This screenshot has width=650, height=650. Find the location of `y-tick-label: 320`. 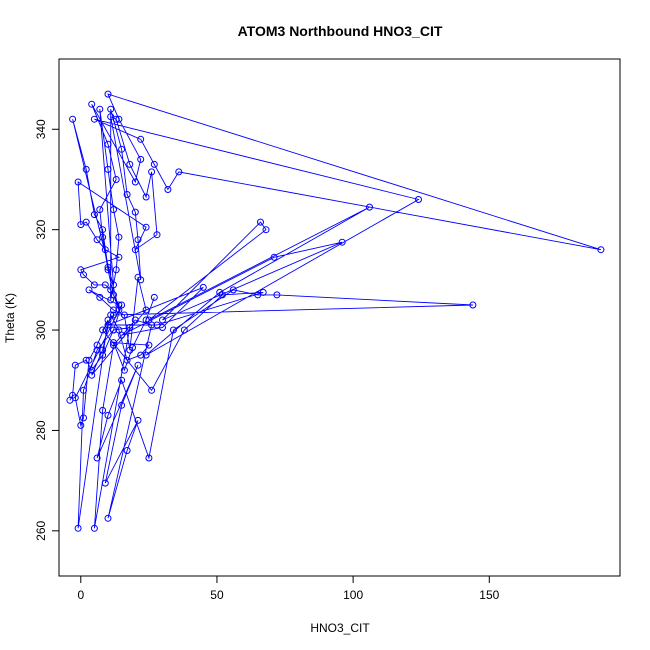

y-tick-label: 320 is located at coordinates (41, 229).